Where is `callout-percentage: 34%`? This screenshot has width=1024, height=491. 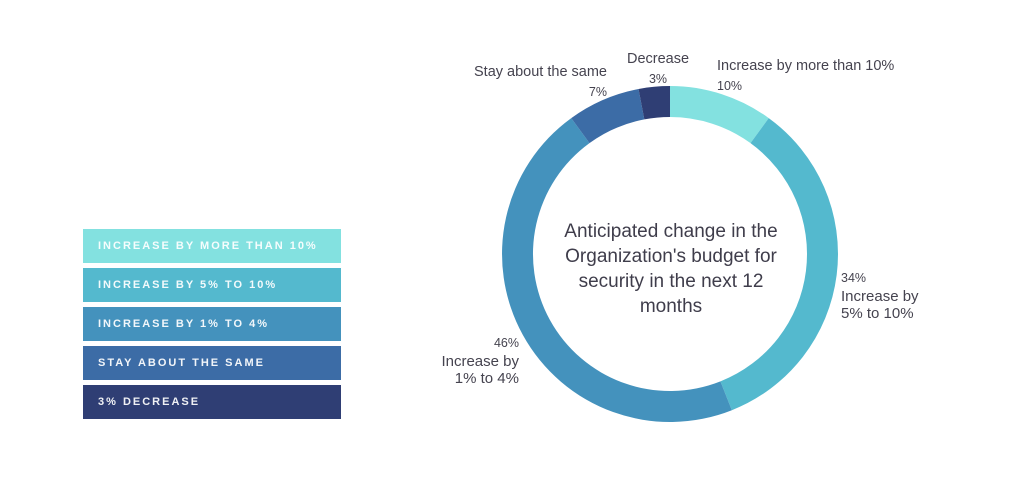 callout-percentage: 34% is located at coordinates (854, 278).